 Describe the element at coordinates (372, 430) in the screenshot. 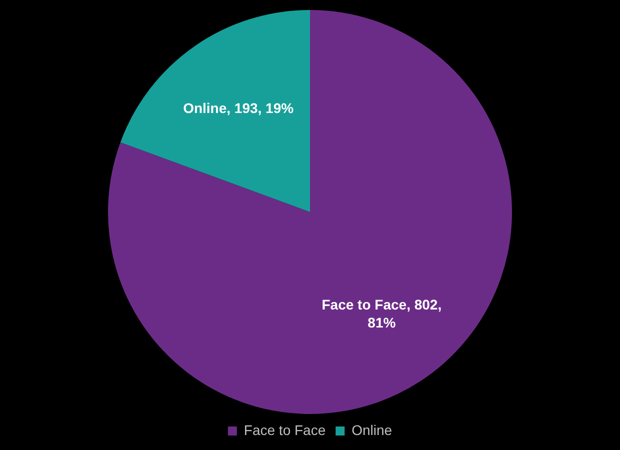

I see `legend-label: Online` at that location.